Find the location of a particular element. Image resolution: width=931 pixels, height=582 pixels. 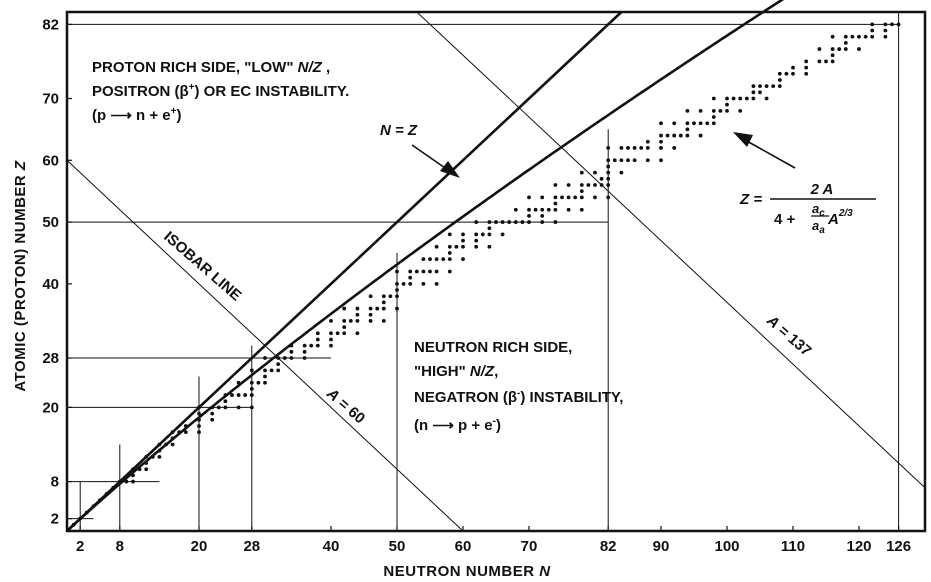

x-tick-label: 40 is located at coordinates (331, 546).